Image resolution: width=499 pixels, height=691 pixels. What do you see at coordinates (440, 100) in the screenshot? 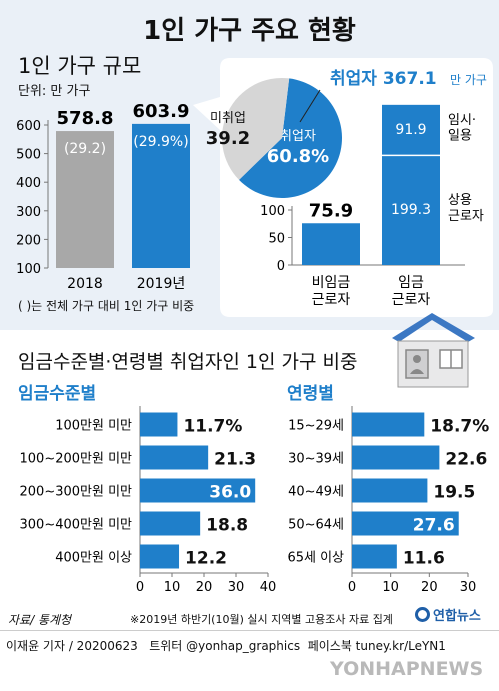
I see `worker-value-unit: 만 가구` at bounding box center [440, 100].